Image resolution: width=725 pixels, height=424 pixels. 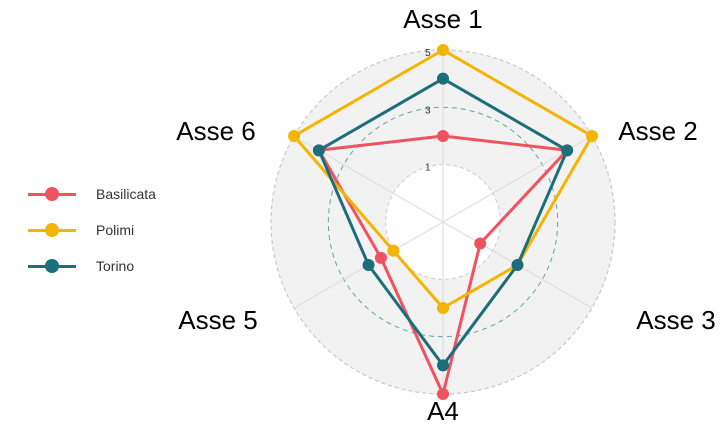 I want to click on tick-label: 1, so click(x=428, y=168).